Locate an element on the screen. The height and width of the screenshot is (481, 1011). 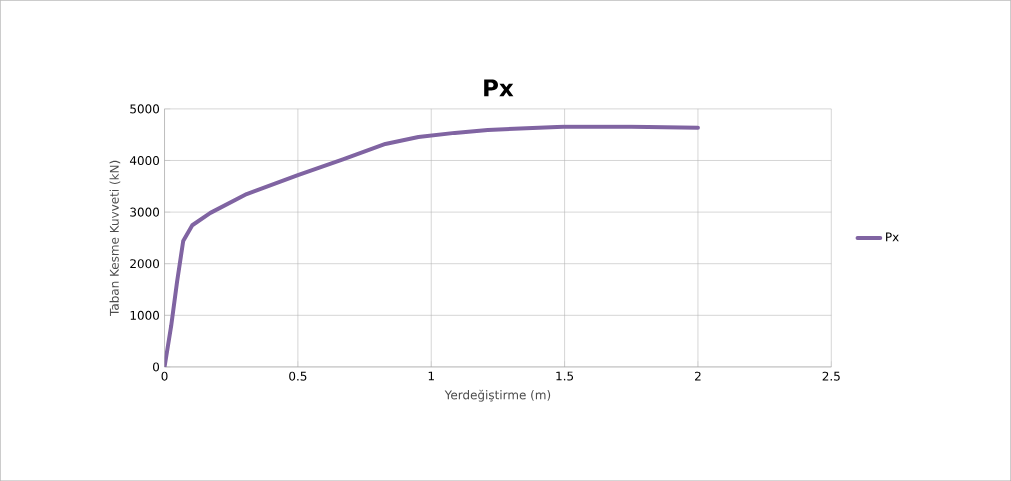
y-tick-label: 0 is located at coordinates (156, 367).